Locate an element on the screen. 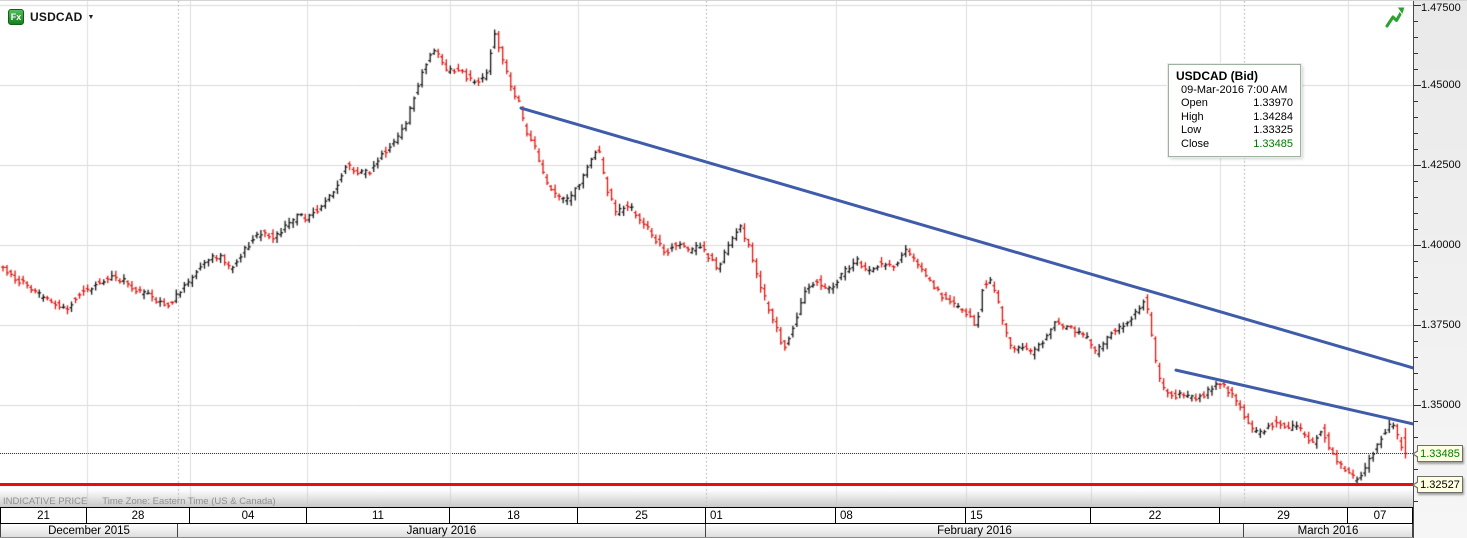  date-cell: 04 is located at coordinates (248, 515).